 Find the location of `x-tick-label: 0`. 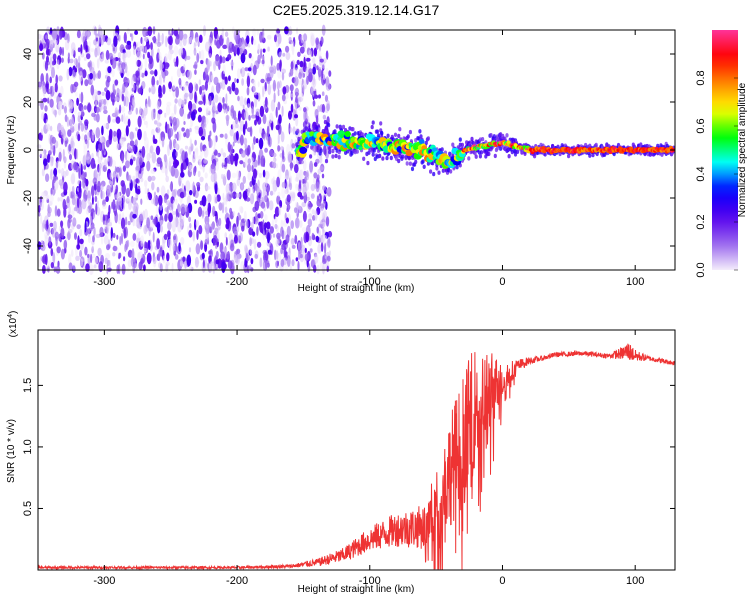

x-tick-label: 0 is located at coordinates (502, 282).